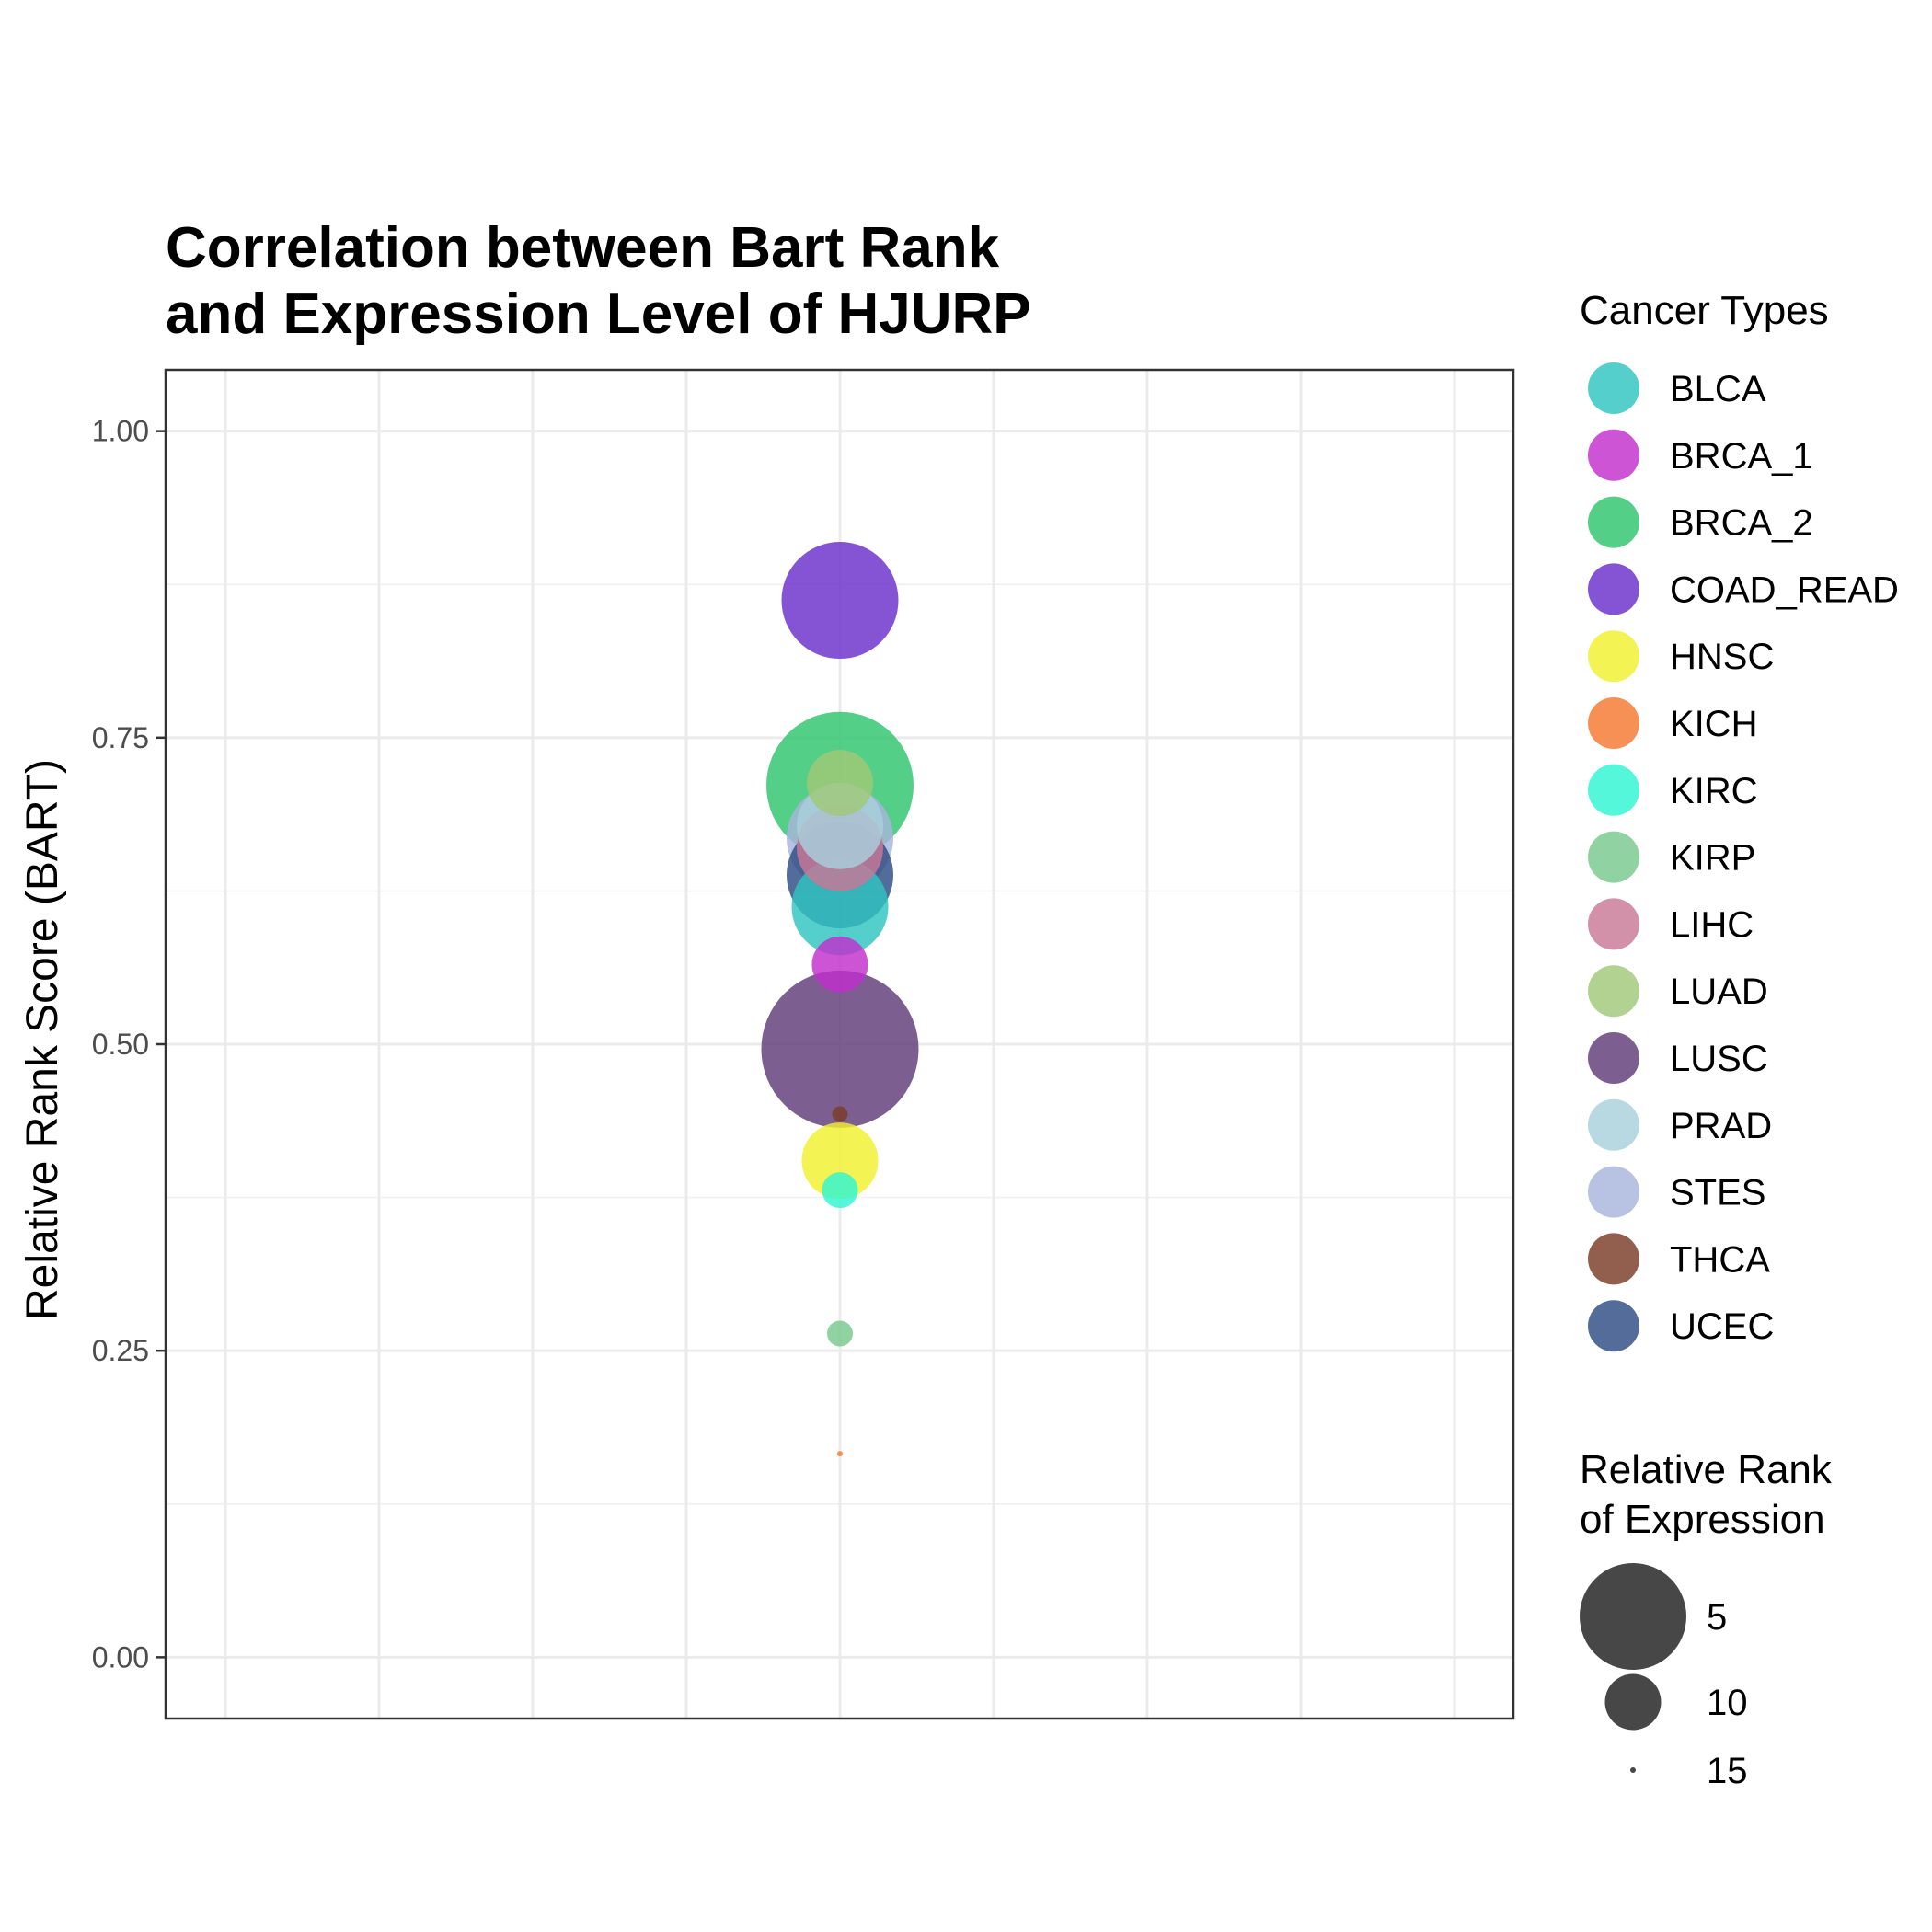 The width and height of the screenshot is (1932, 1932). Describe the element at coordinates (120, 431) in the screenshot. I see `y-tick-label: 1.00` at that location.